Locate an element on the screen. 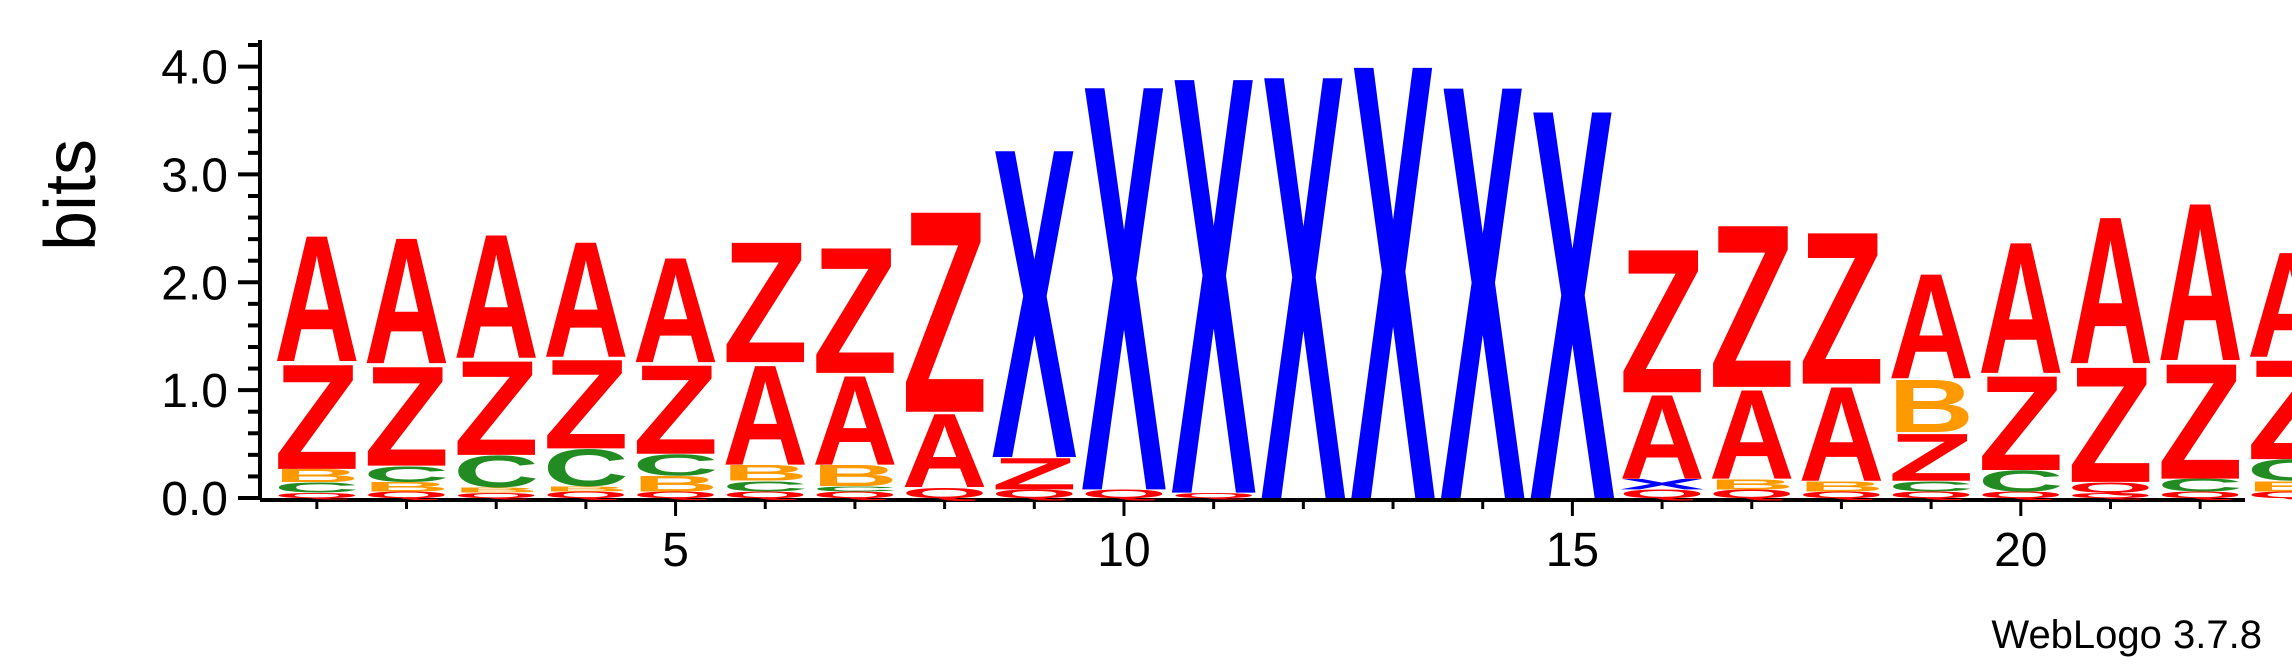  x-tick-label: 15 is located at coordinates (1572, 550).